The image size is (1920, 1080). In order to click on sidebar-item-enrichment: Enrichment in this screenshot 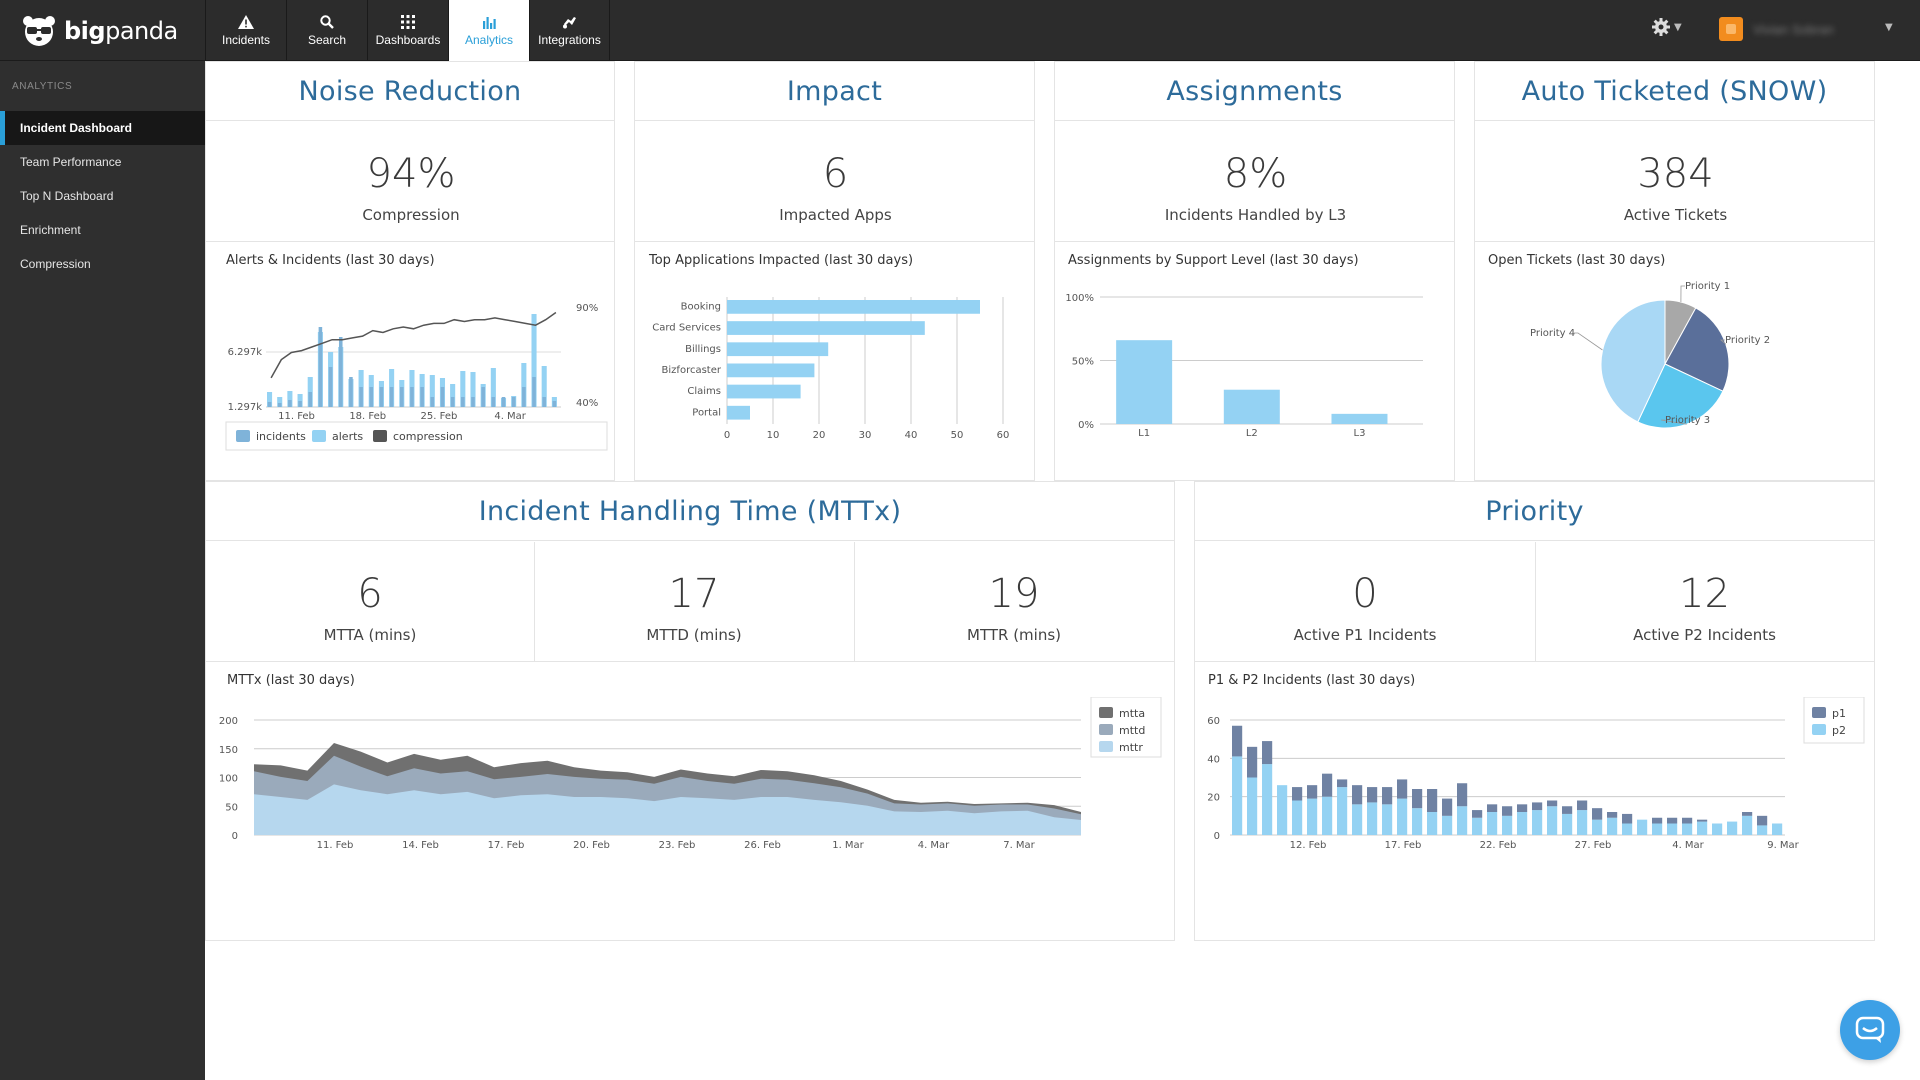, I will do `click(50, 230)`.